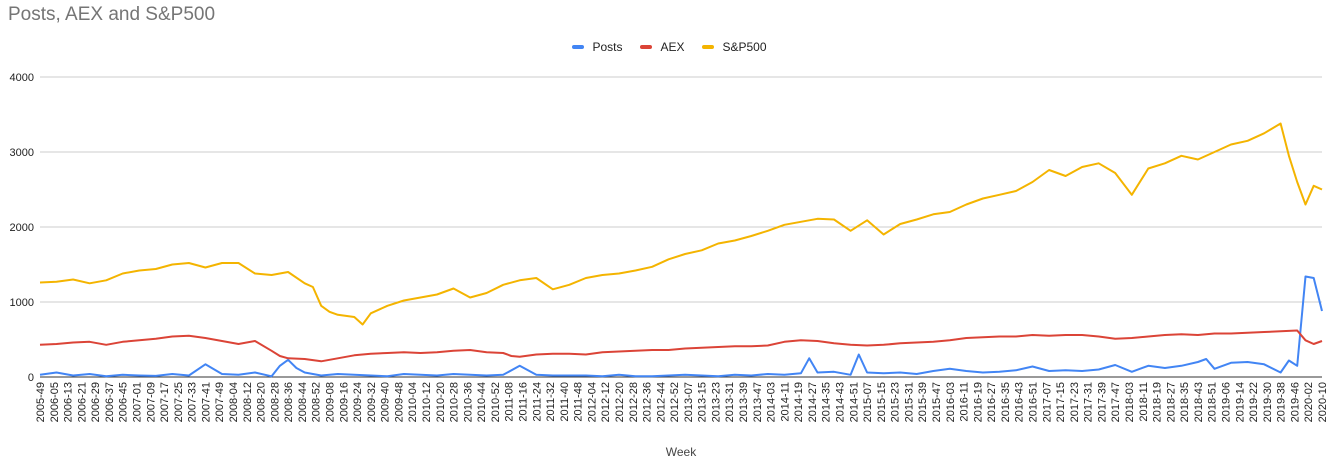 This screenshot has height=472, width=1339. Describe the element at coordinates (708, 47) in the screenshot. I see `legend-swatch-sp500` at that location.